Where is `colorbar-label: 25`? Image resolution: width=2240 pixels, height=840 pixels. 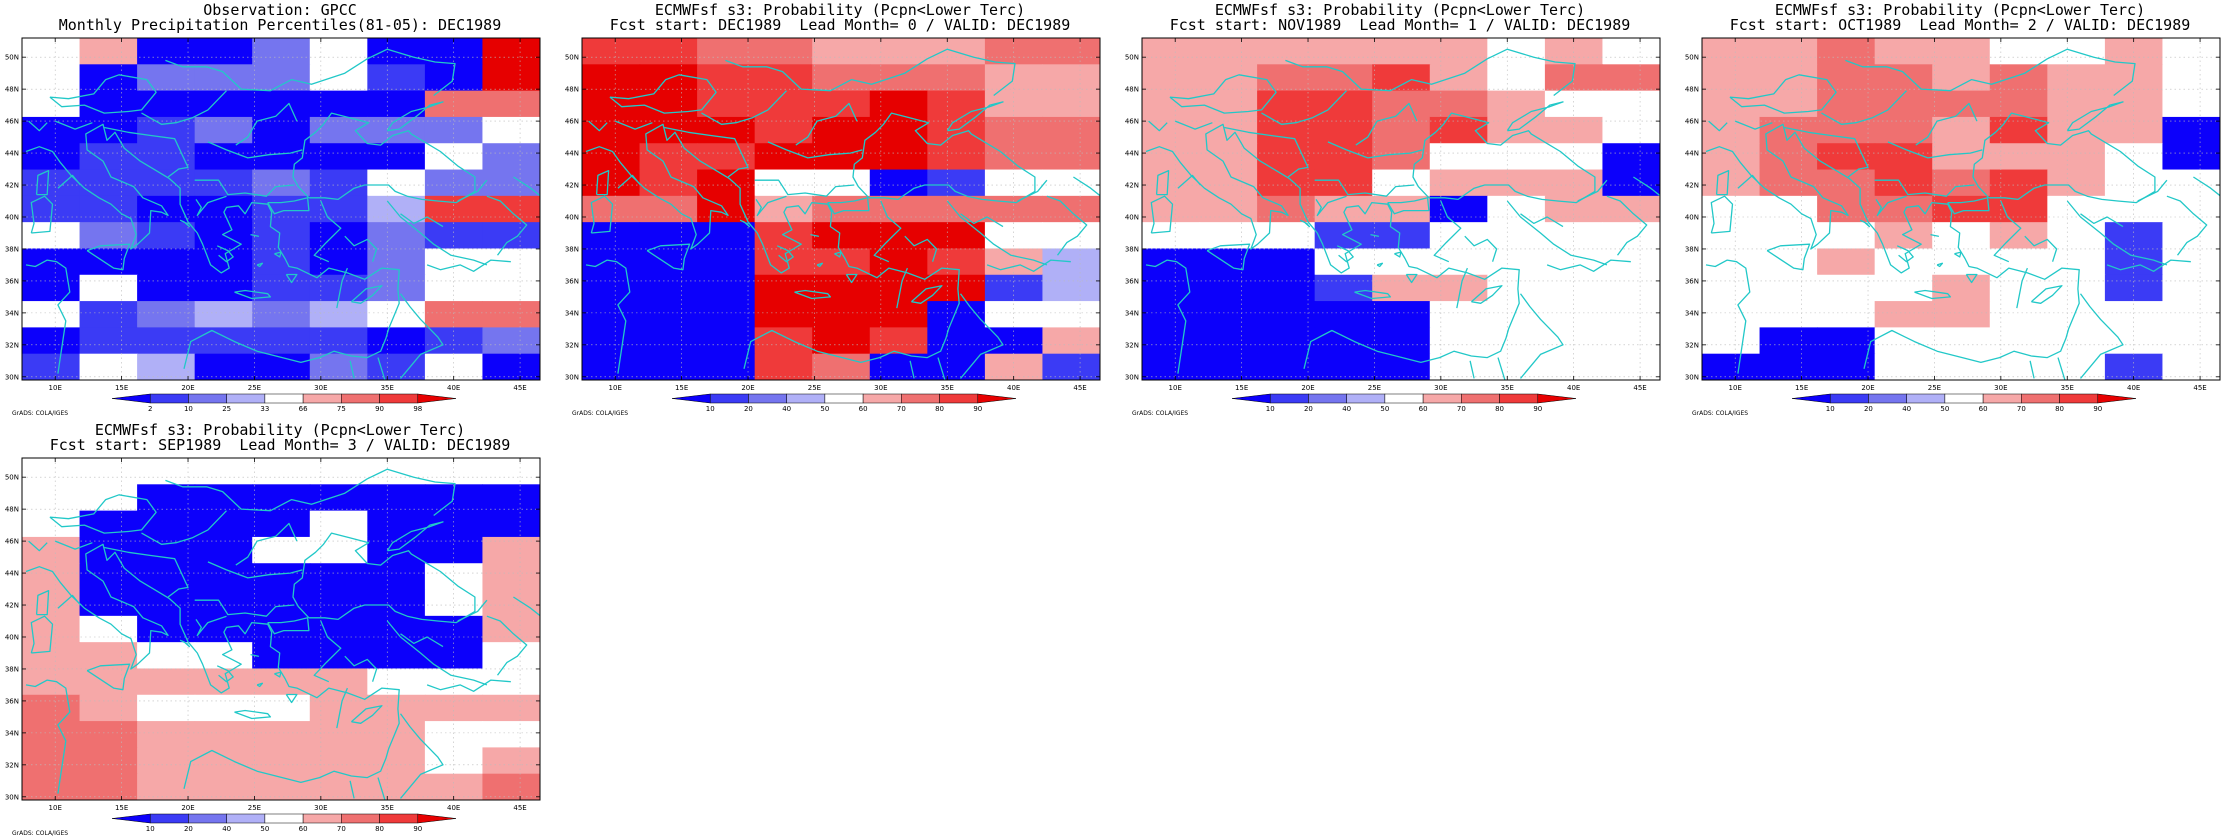
colorbar-label: 25 is located at coordinates (226, 409).